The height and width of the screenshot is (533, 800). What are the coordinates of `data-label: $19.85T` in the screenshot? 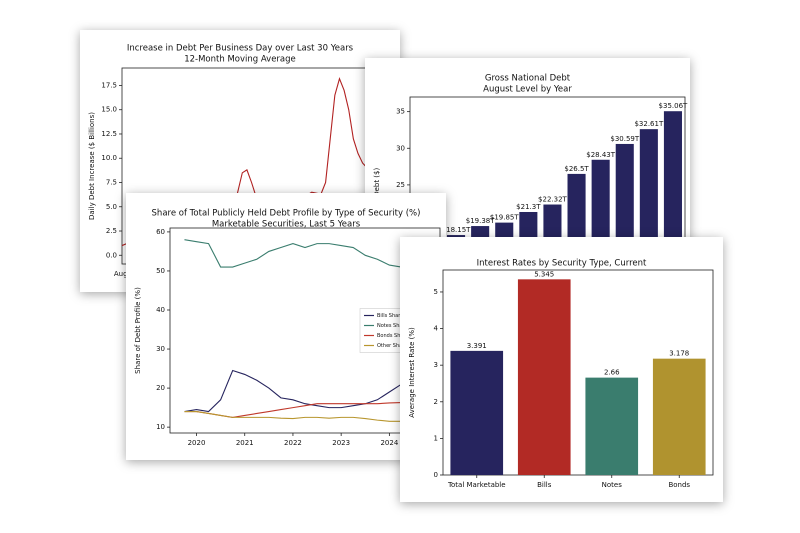 It's located at (504, 218).